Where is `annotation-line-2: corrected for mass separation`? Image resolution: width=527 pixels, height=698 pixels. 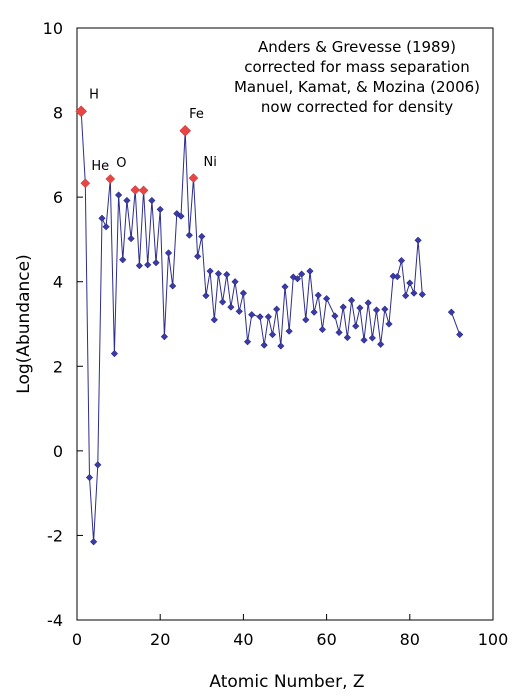
annotation-line-2: corrected for mass separation is located at coordinates (356, 67).